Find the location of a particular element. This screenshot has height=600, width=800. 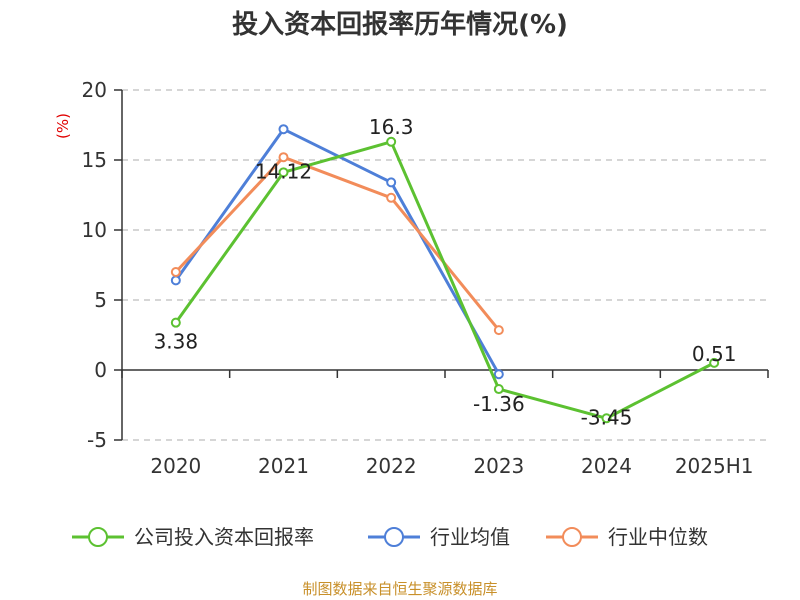

data-label: 16.3 is located at coordinates (391, 127).